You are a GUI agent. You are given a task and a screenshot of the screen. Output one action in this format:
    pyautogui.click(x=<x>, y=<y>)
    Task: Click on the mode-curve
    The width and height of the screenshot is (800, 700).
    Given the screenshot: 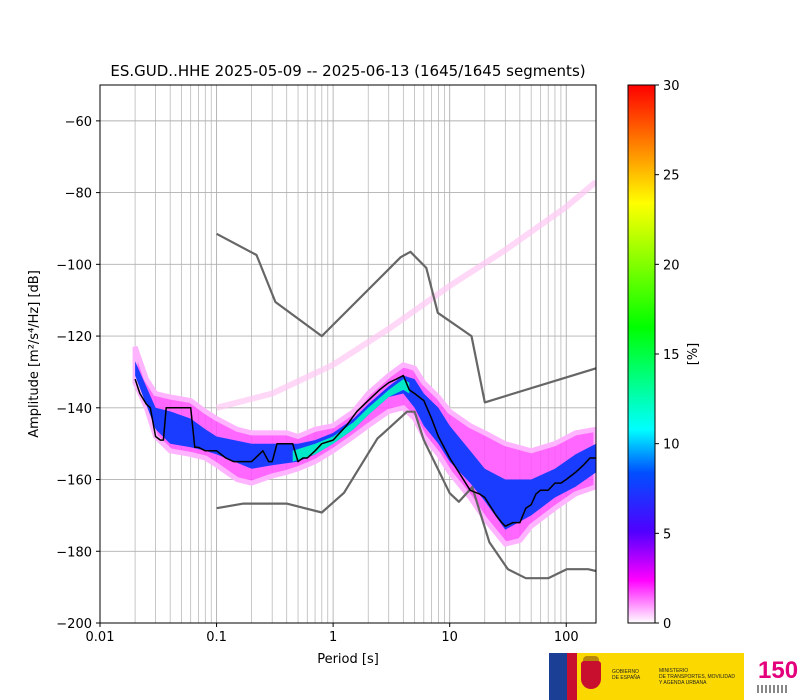 What is the action you would take?
    pyautogui.click(x=365, y=450)
    